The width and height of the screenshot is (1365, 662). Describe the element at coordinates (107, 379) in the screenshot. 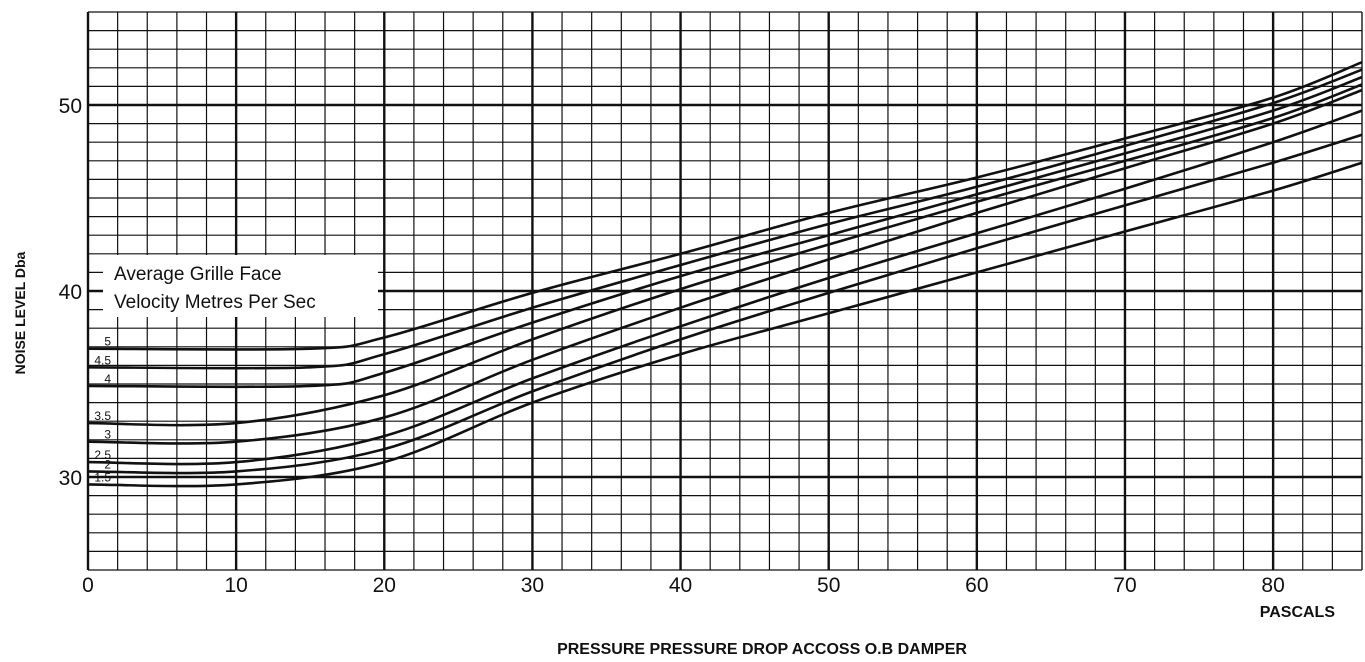

I see `series-label-4: 4` at that location.